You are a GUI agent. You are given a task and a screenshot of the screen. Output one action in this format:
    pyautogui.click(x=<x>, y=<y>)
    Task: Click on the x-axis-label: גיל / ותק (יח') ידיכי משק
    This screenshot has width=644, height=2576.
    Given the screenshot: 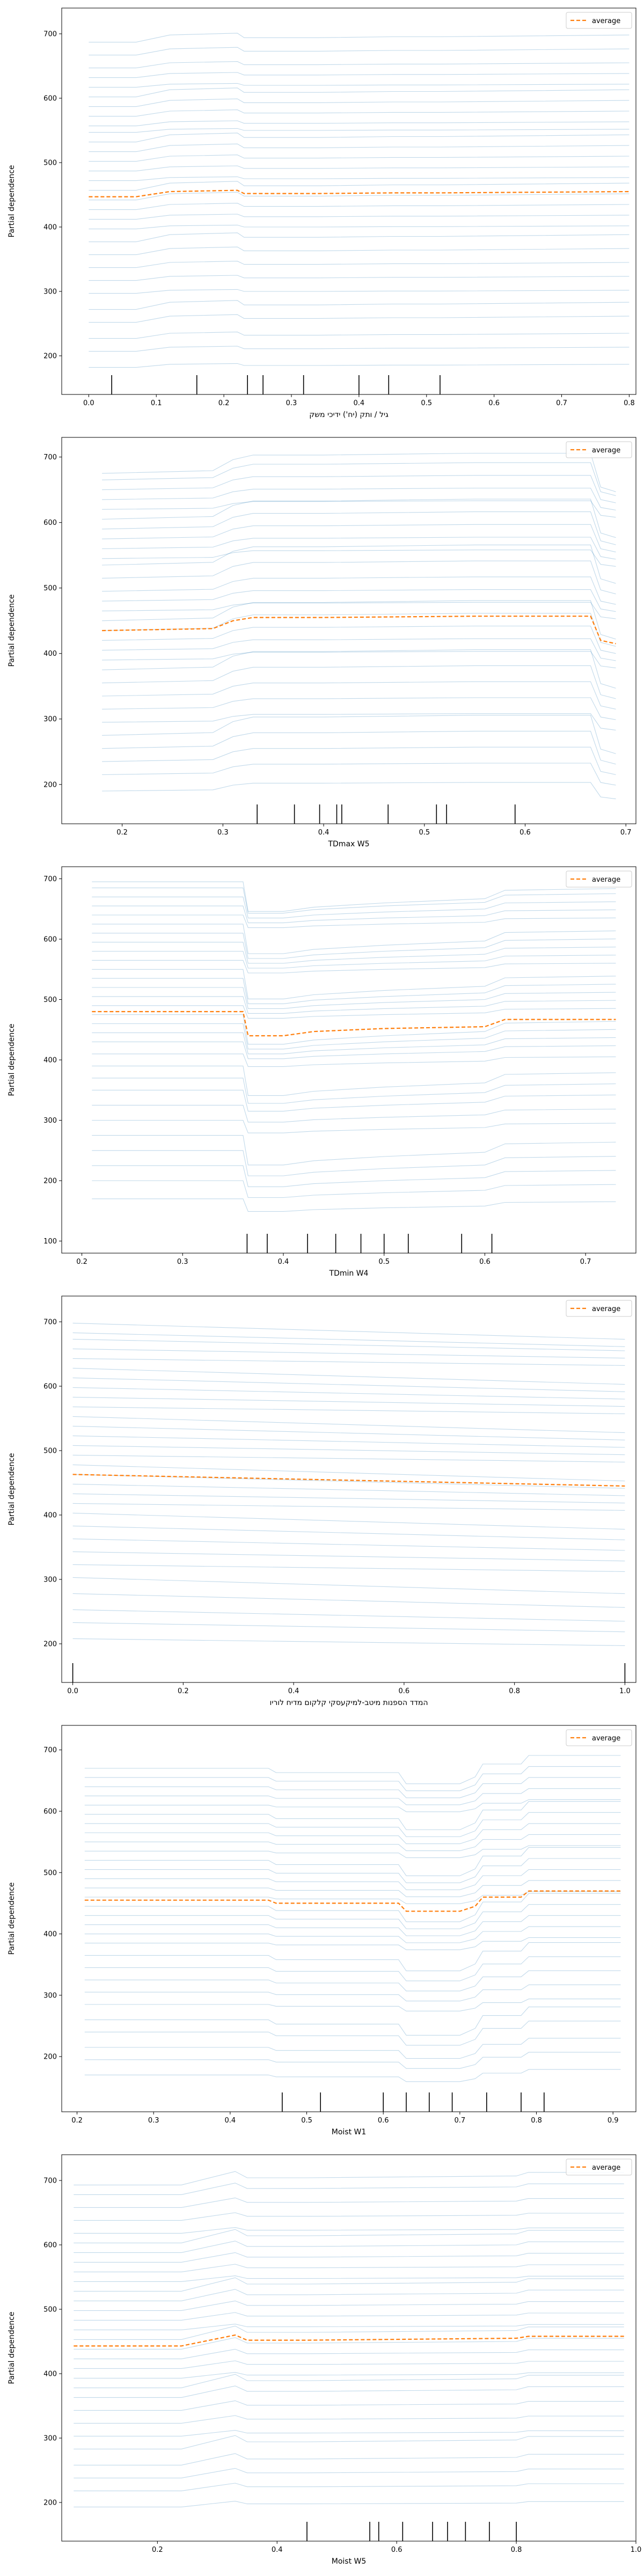 What is the action you would take?
    pyautogui.click(x=349, y=415)
    